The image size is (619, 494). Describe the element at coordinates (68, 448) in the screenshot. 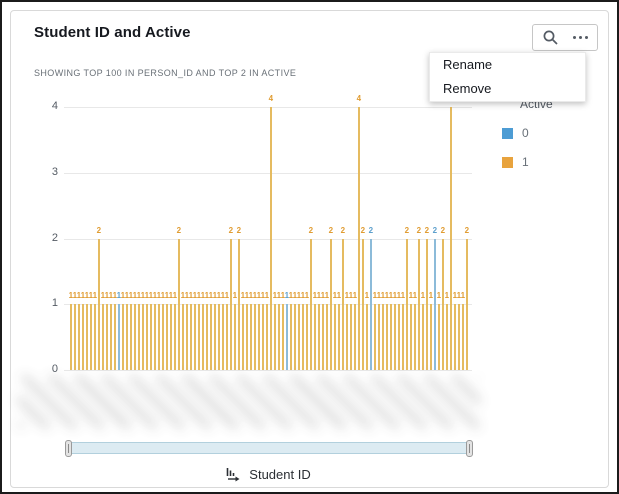

I see `slider-handle-left` at that location.